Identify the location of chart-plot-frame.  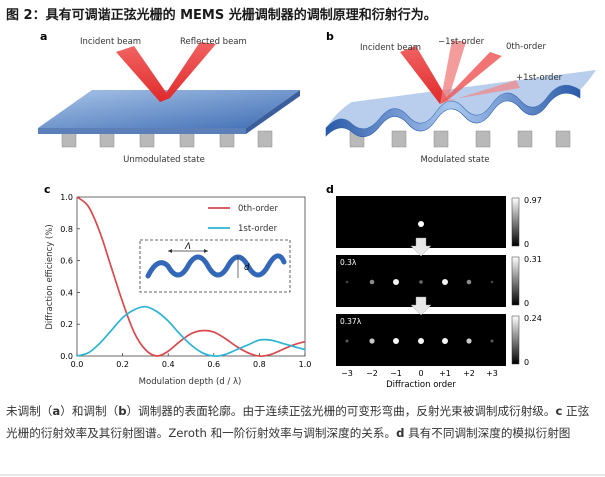
(191, 276).